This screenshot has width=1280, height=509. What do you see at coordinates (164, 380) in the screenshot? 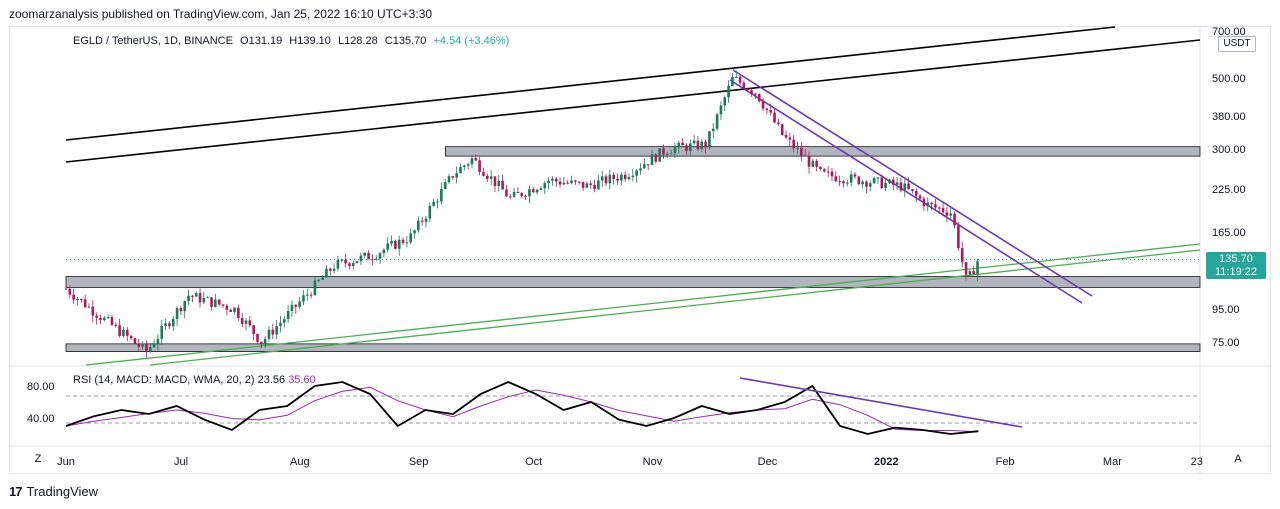
I see `indicator-title: RSI (14, MACD: MACD, WMA, 20, 2)` at bounding box center [164, 380].